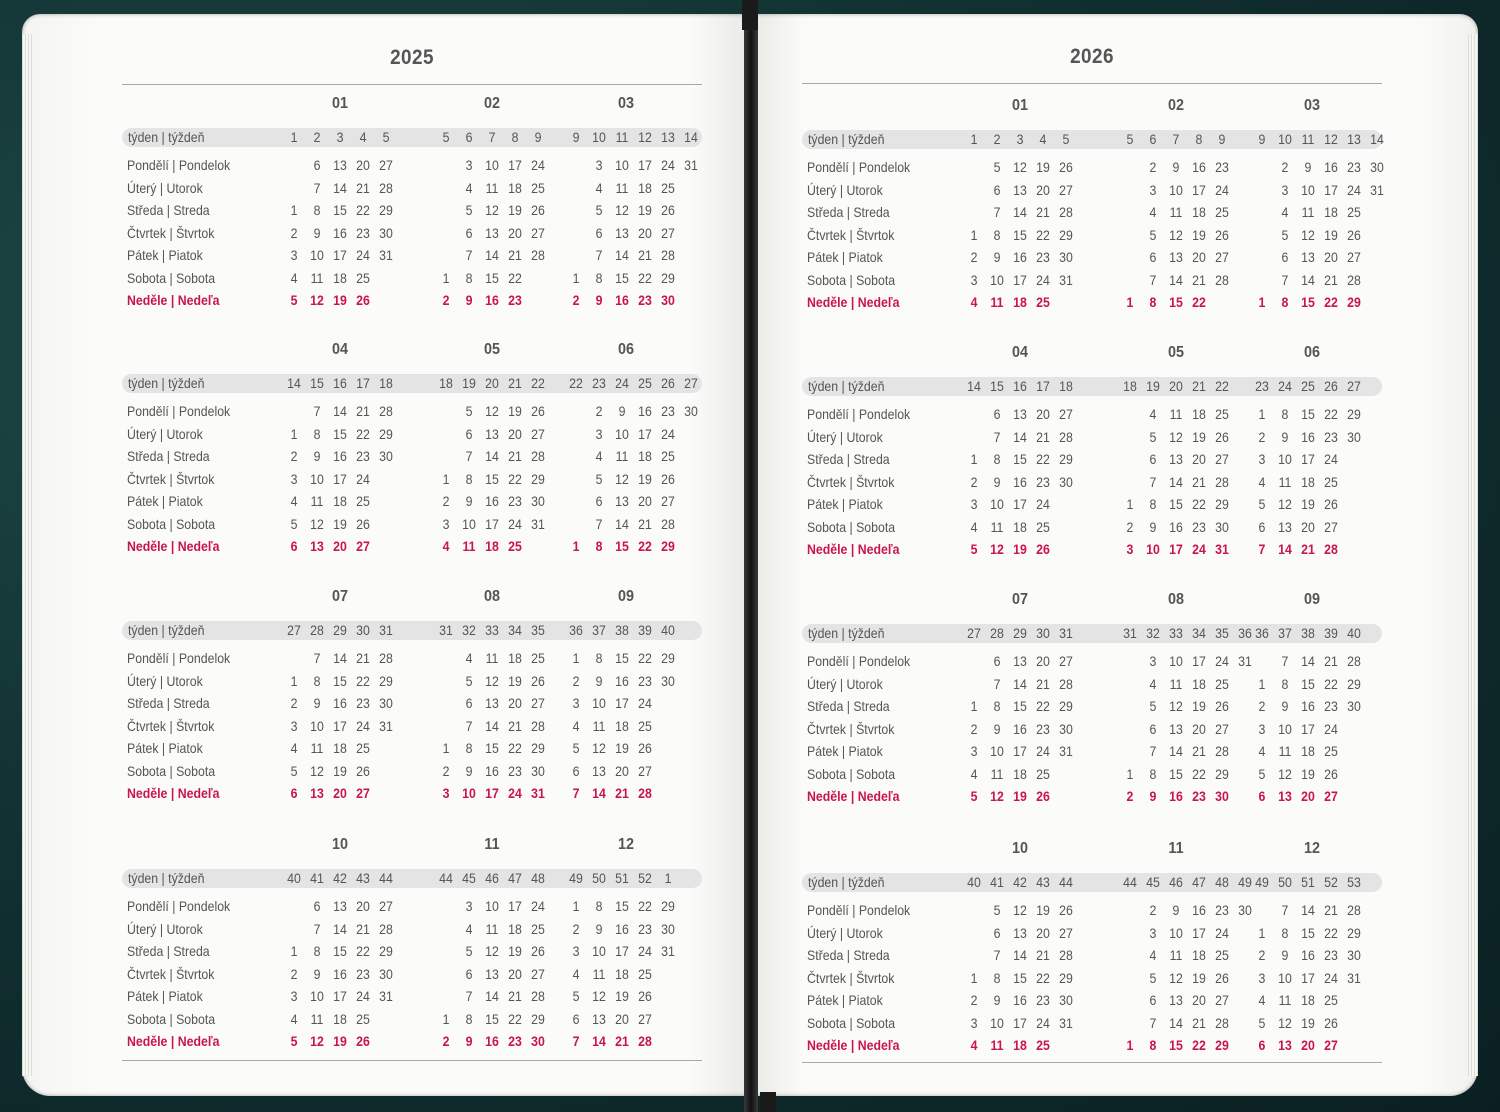 The width and height of the screenshot is (1500, 1112). Describe the element at coordinates (515, 630) in the screenshot. I see `week-number: 34` at that location.